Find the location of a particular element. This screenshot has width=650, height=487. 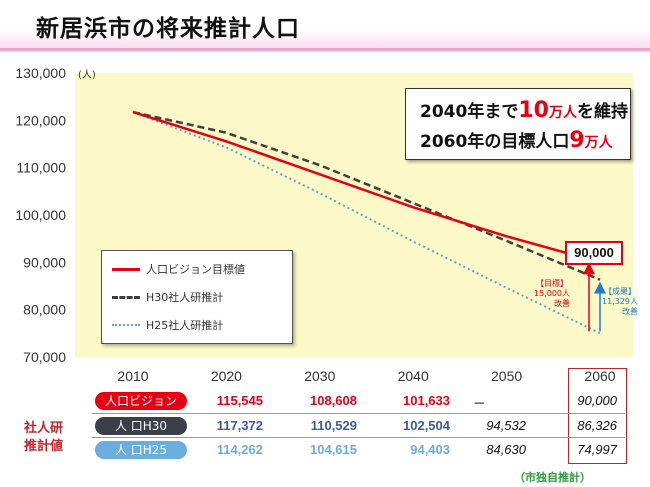

title-underline is located at coordinates (325, 49).